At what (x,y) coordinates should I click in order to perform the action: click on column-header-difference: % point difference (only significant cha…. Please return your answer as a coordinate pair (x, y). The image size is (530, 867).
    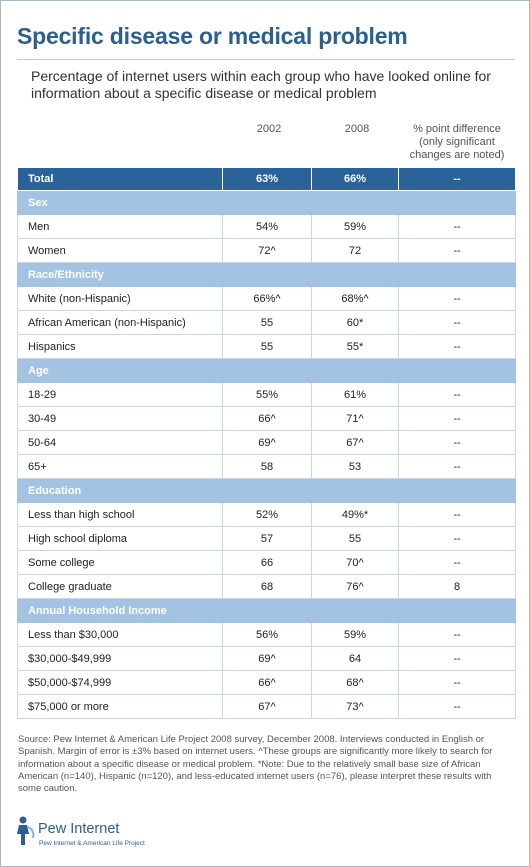
    Looking at the image, I should click on (457, 142).